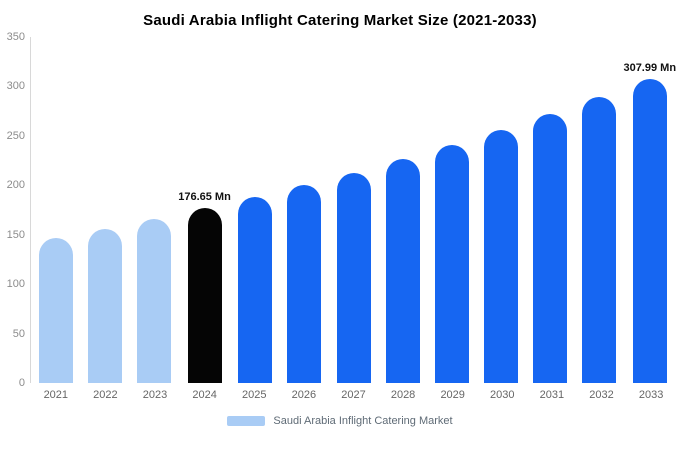  What do you see at coordinates (304, 284) in the screenshot?
I see `bar-2026` at bounding box center [304, 284].